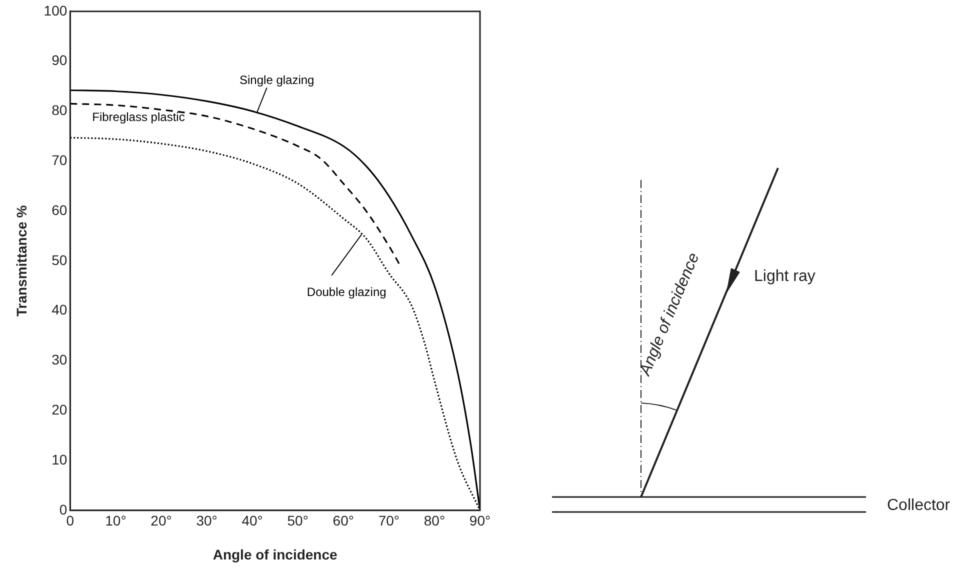 Image resolution: width=973 pixels, height=574 pixels. Describe the element at coordinates (60, 260) in the screenshot. I see `y-tick-label: 50` at that location.